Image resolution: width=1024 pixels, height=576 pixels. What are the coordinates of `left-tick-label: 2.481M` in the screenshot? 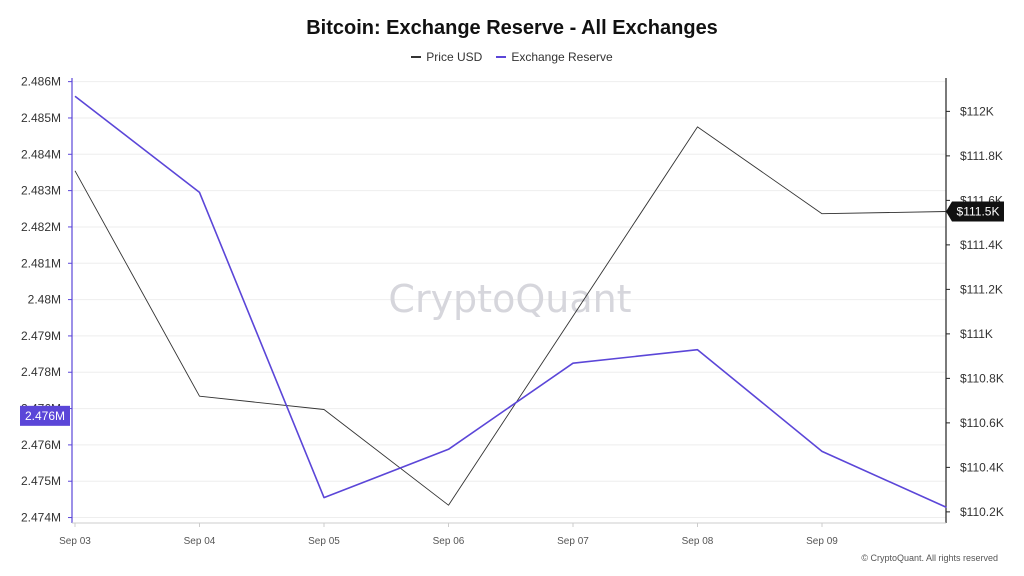 It's located at (41, 263).